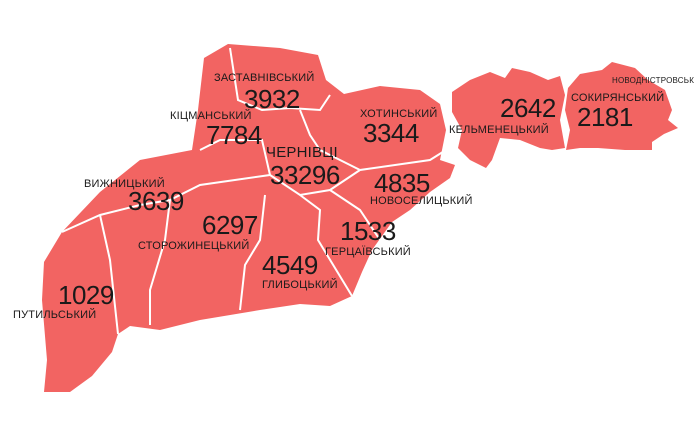 Image resolution: width=695 pixels, height=430 pixels. What do you see at coordinates (618, 98) in the screenshot?
I see `label-sokyrianskyi: СОКИРЯНСЬКИЙ` at bounding box center [618, 98].